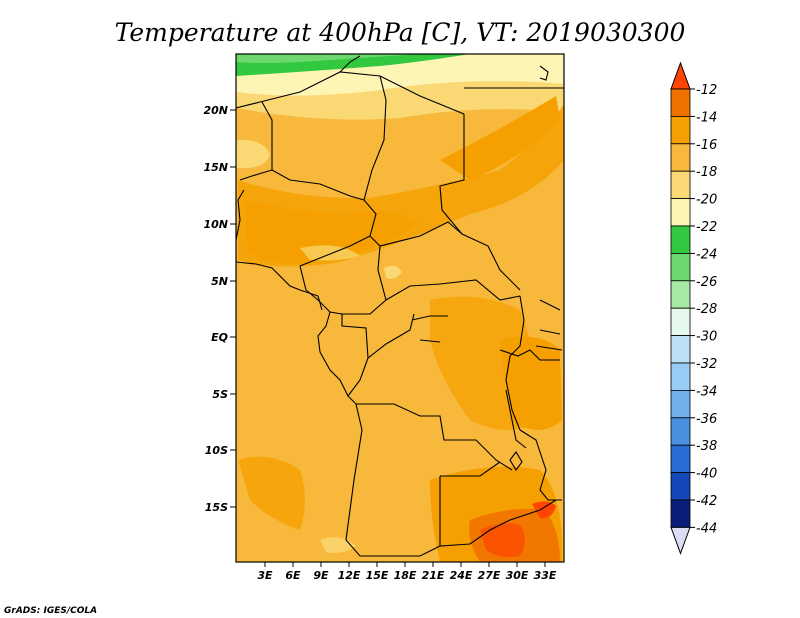  I want to click on grads-credit: GrADS: IGES/COLA, so click(50, 611).